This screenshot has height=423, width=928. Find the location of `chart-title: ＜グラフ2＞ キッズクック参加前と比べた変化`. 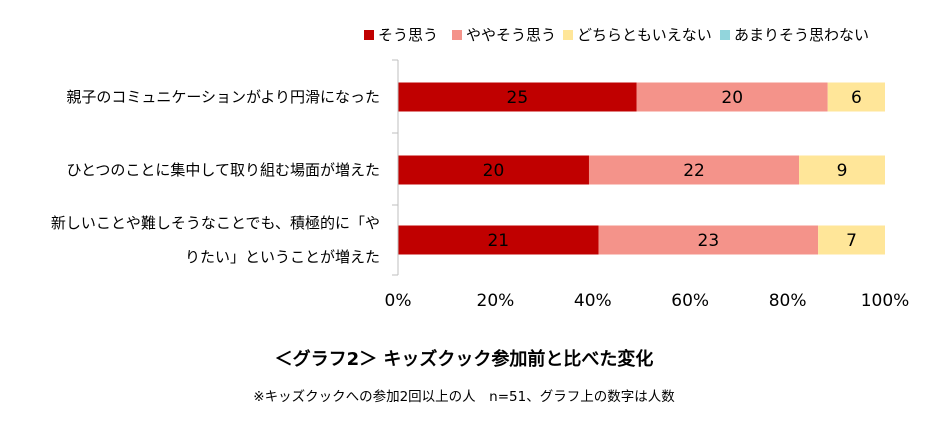

chart-title: ＜グラフ2＞ キッズクック参加前と比べた変化 is located at coordinates (464, 359).